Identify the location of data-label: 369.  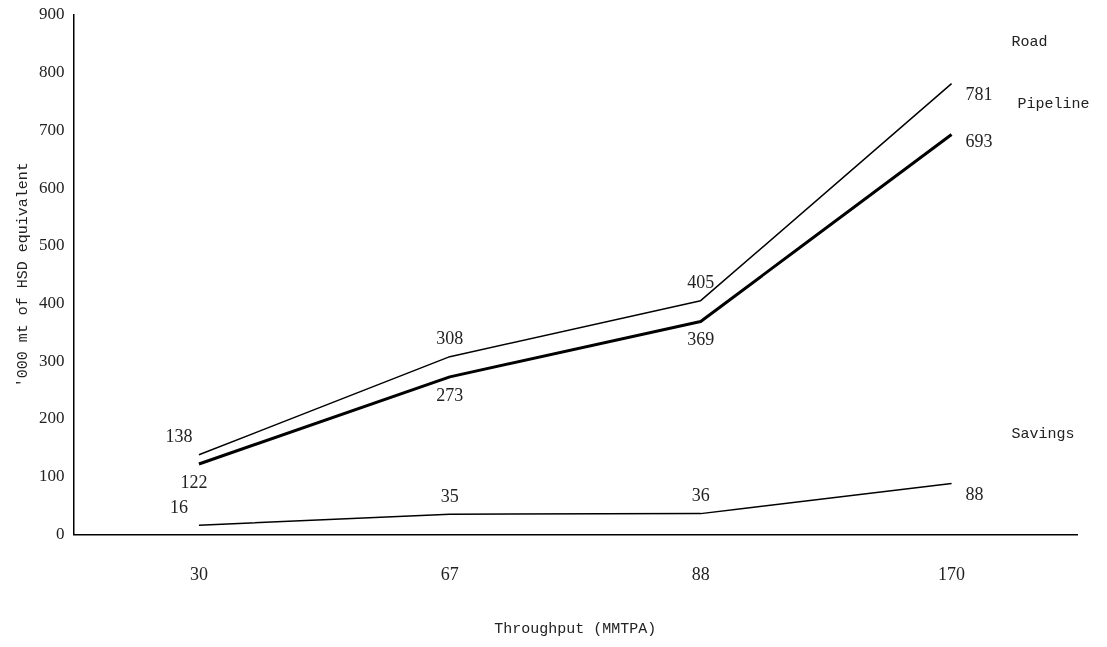
(701, 339).